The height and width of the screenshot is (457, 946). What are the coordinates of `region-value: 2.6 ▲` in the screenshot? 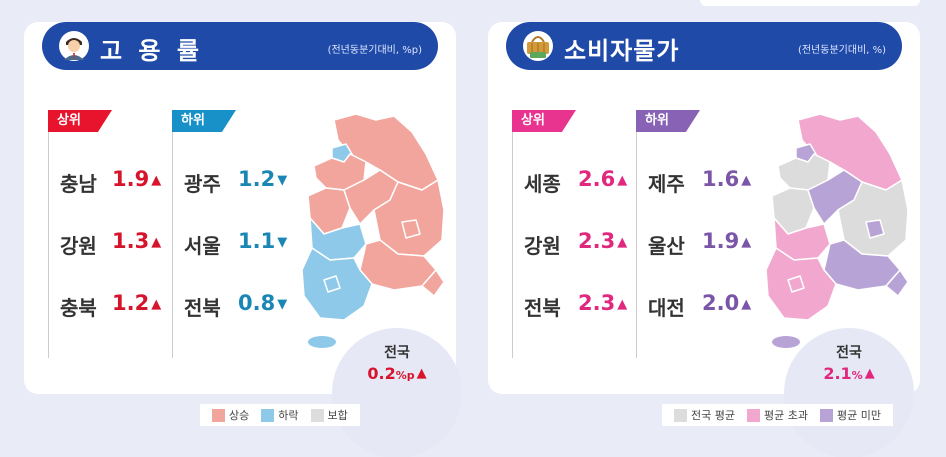 It's located at (603, 179).